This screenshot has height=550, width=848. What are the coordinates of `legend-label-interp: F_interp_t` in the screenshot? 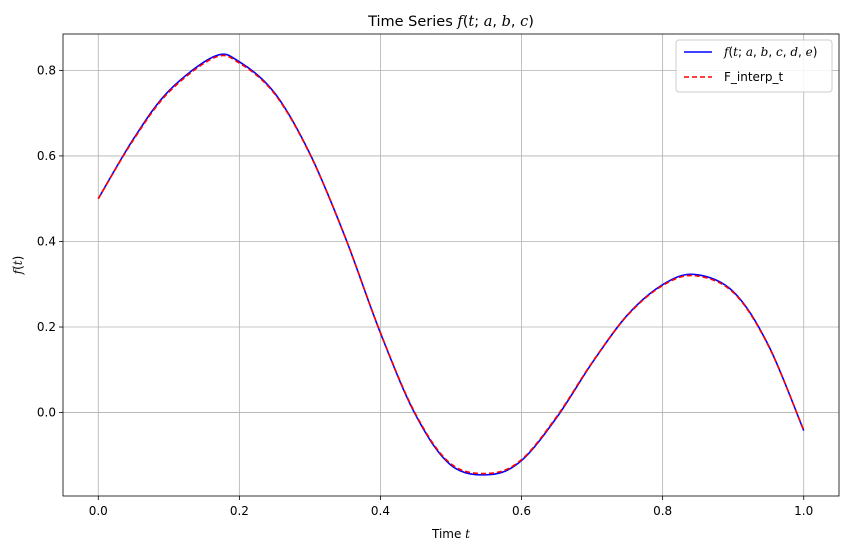 It's located at (753, 77).